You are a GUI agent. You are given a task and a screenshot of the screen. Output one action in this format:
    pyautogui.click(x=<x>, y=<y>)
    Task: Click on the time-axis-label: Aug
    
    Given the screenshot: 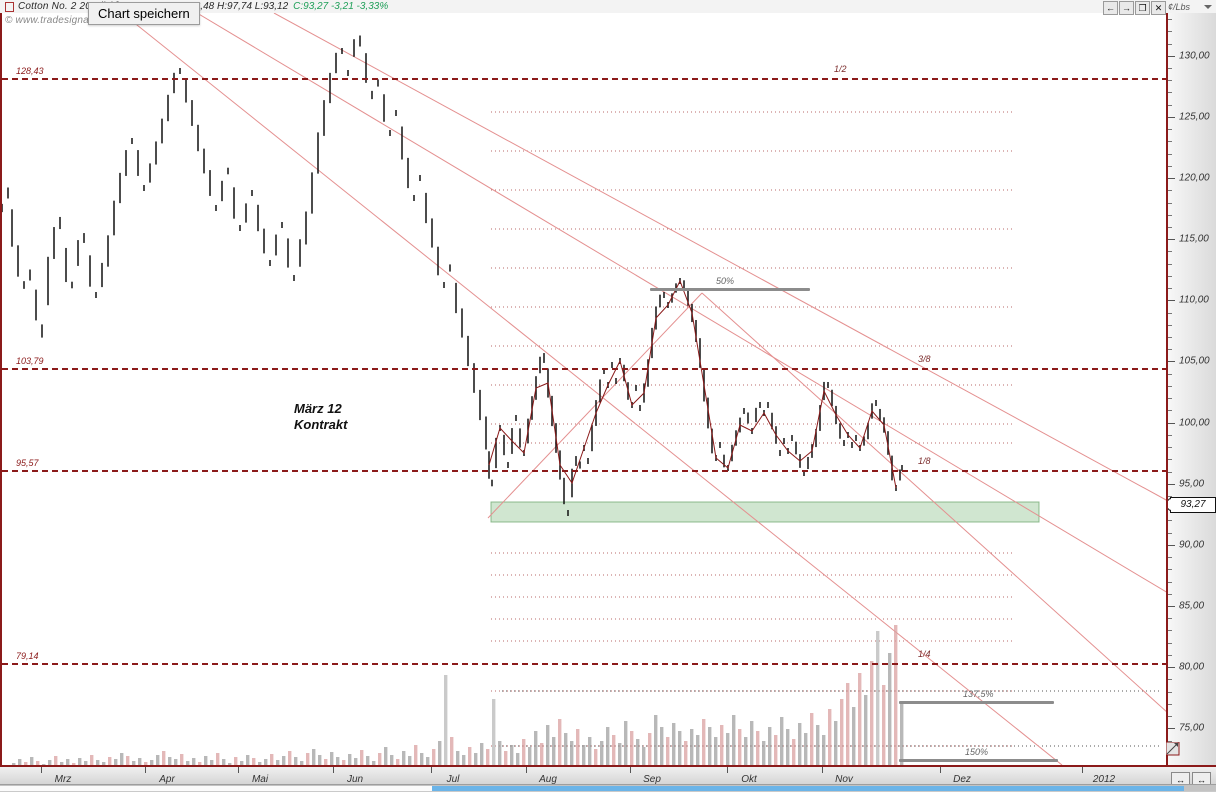 What is the action you would take?
    pyautogui.click(x=548, y=779)
    